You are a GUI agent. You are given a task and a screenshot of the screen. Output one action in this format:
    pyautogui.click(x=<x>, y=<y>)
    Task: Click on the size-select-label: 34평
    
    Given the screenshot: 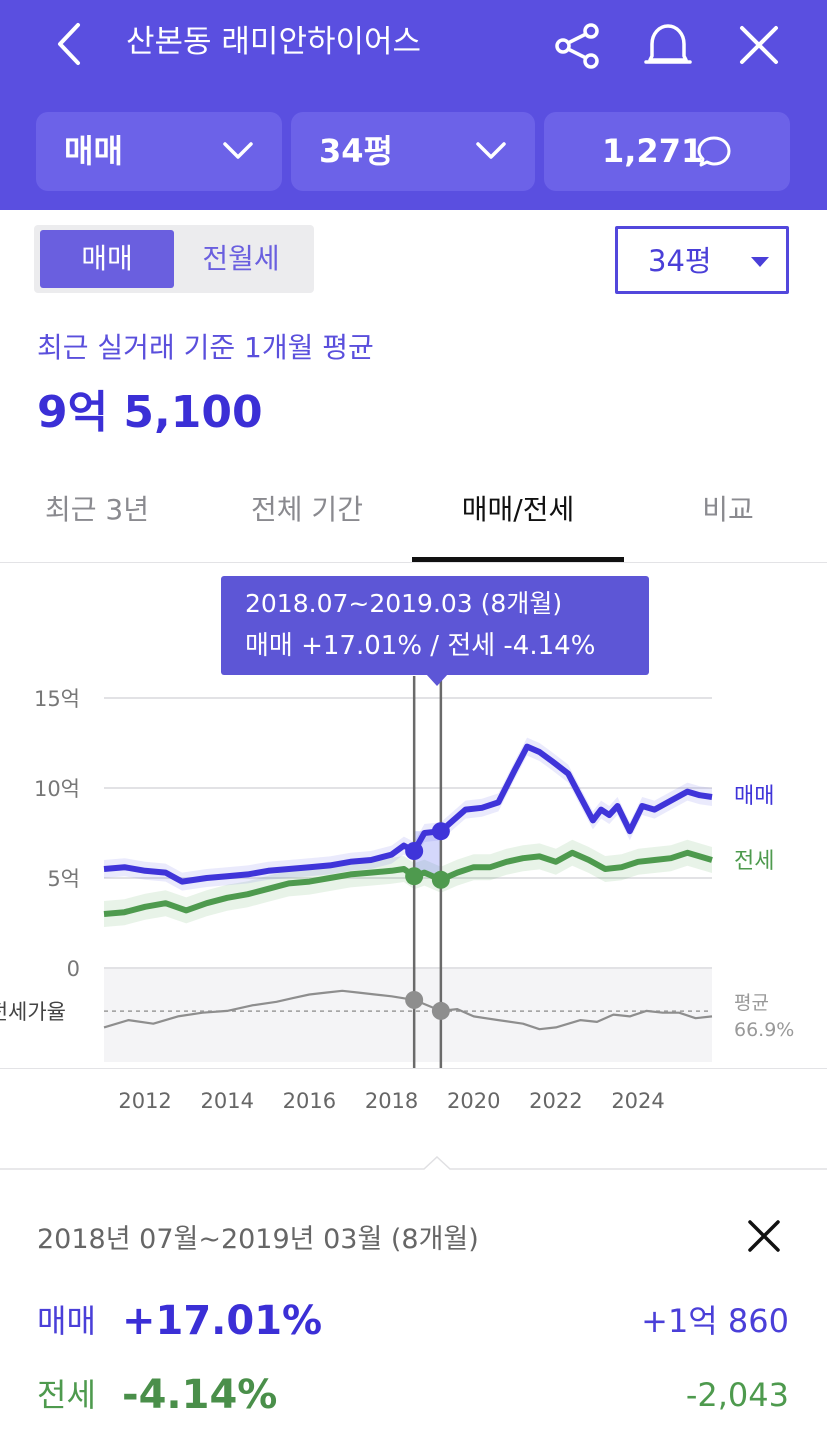 What is the action you would take?
    pyautogui.click(x=680, y=261)
    